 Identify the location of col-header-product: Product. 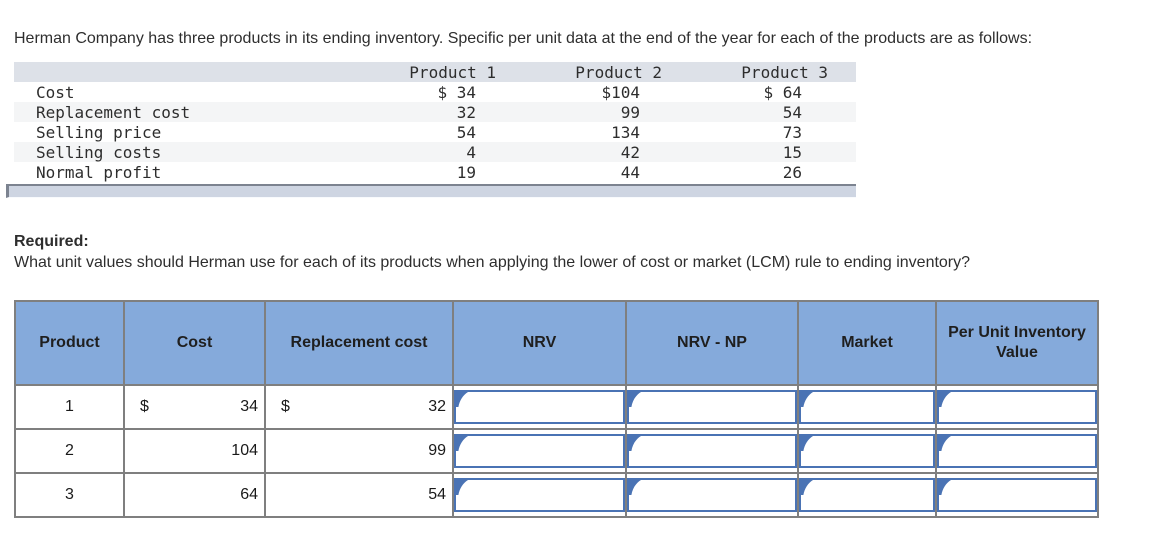
(69, 343).